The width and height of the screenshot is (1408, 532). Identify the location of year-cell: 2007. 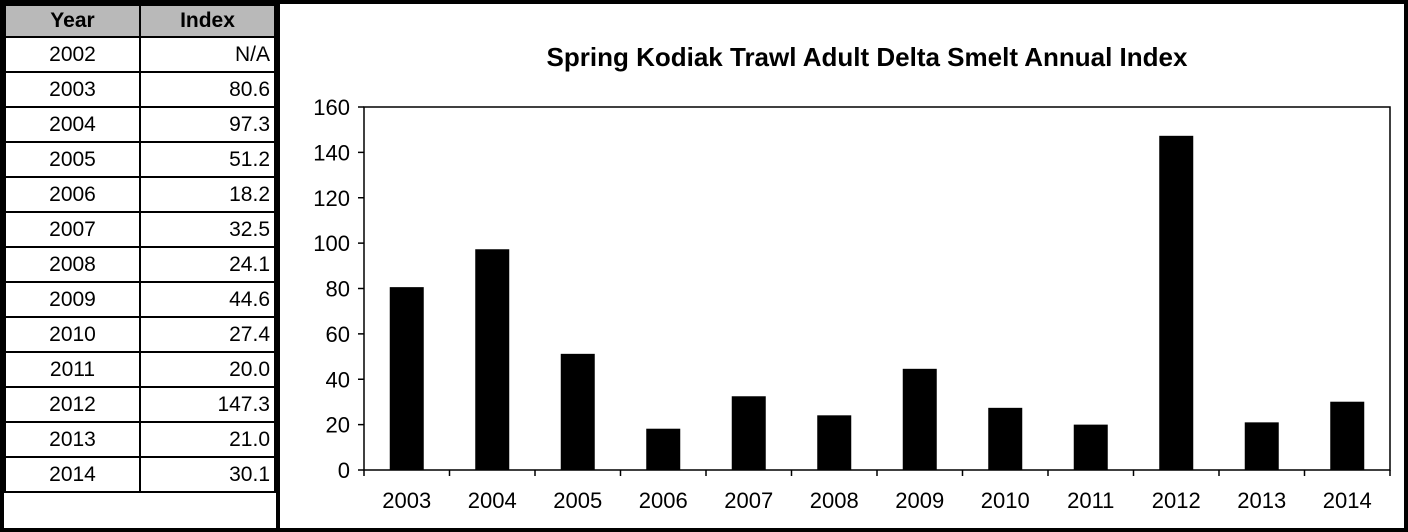
(72, 229).